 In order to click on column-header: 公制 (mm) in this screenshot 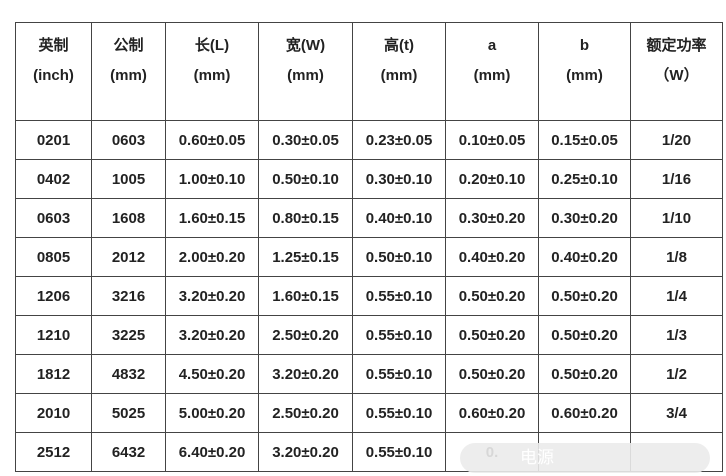, I will do `click(128, 71)`.